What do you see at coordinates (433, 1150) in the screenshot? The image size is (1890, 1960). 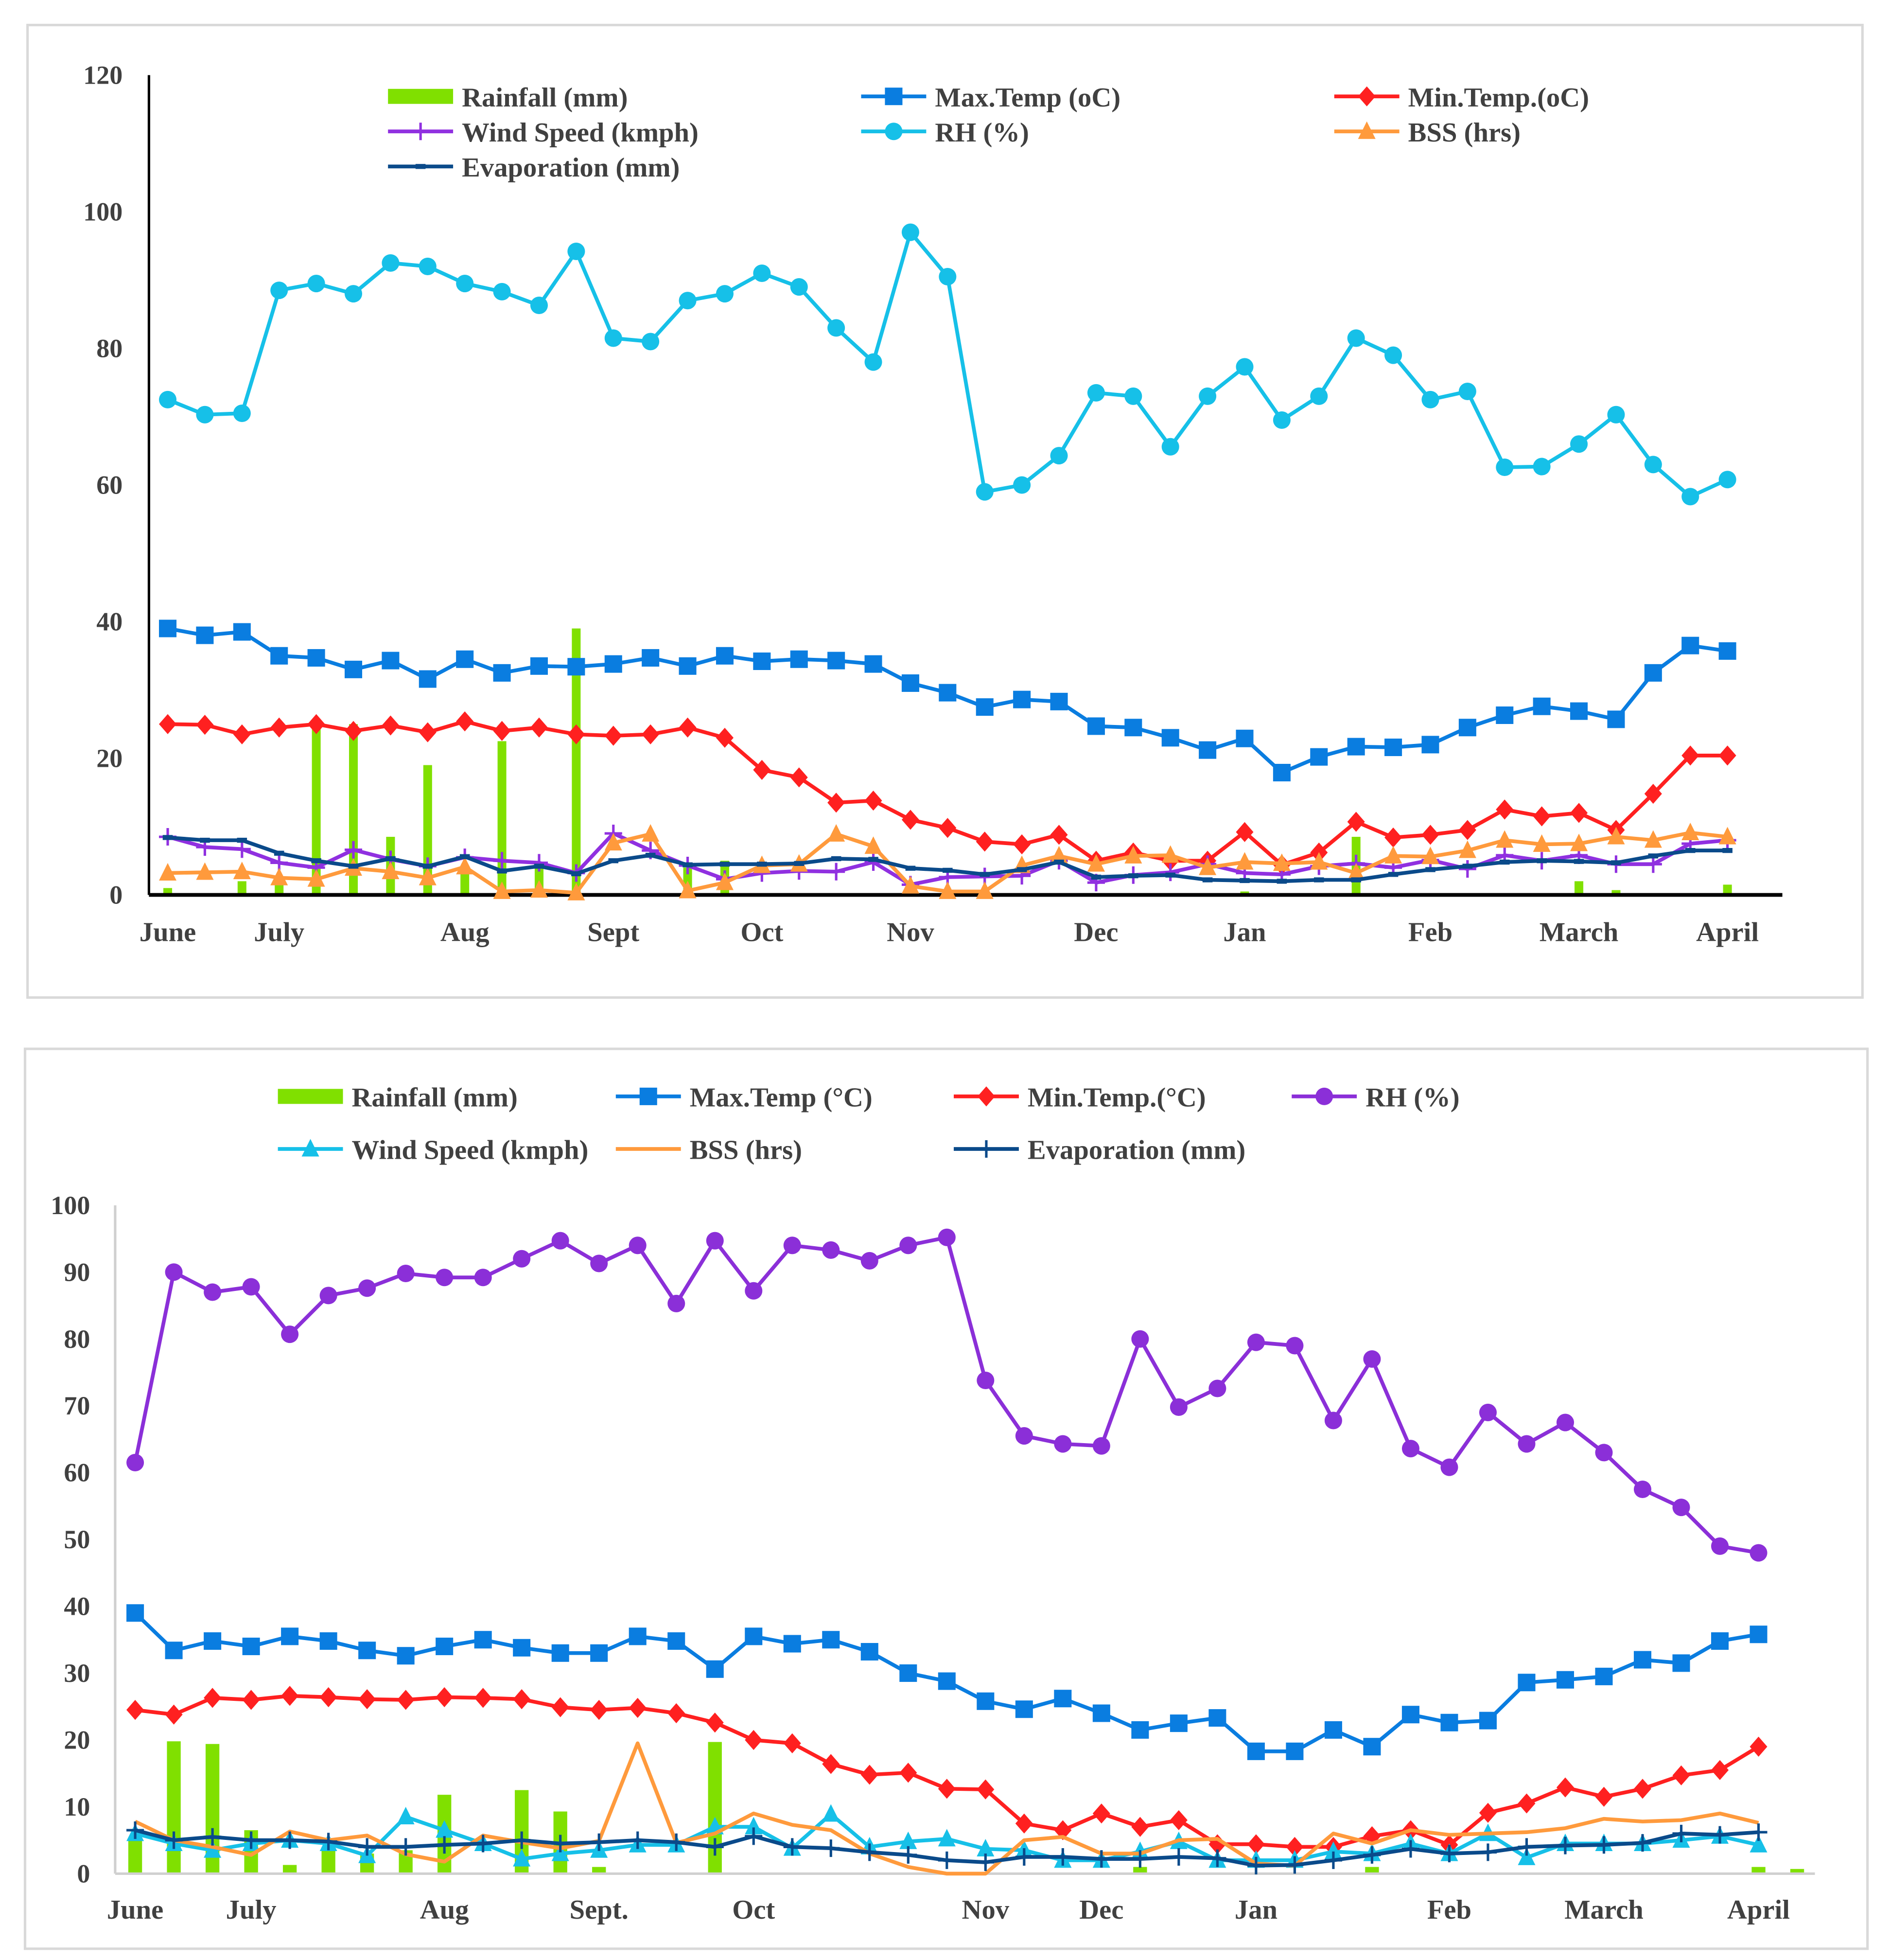 I see `legend-item: Wind Speed (kmph)` at bounding box center [433, 1150].